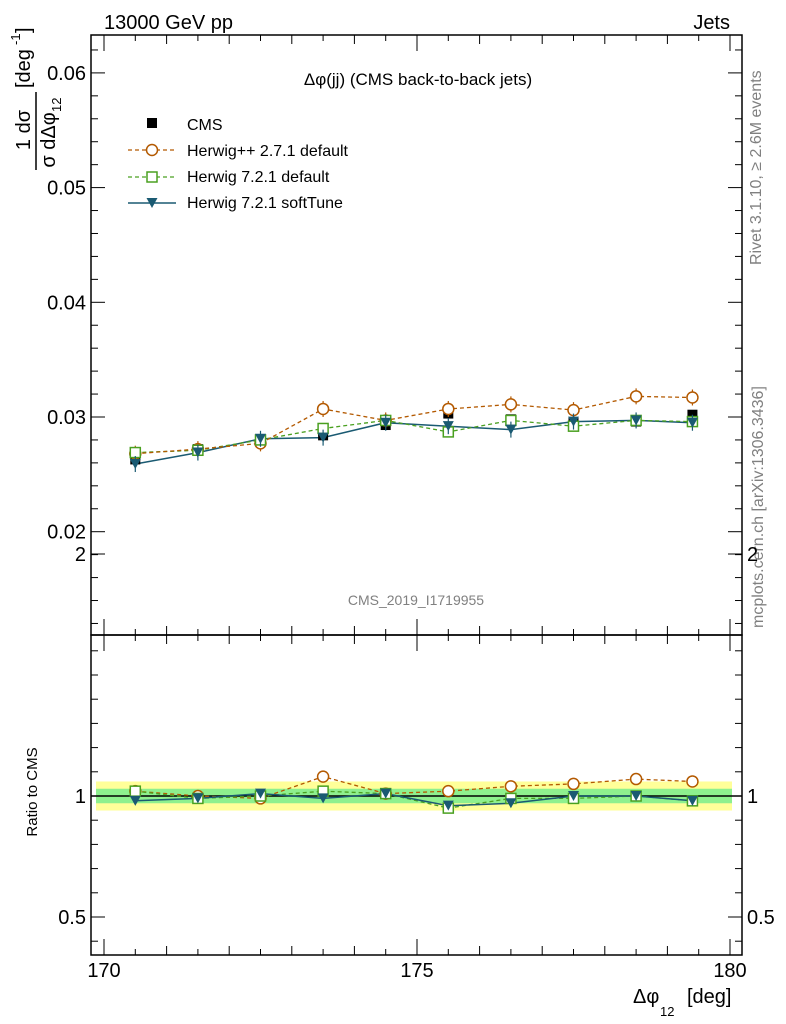  I want to click on ratio-y-axis-label: Ratio to CMS, so click(32, 791).